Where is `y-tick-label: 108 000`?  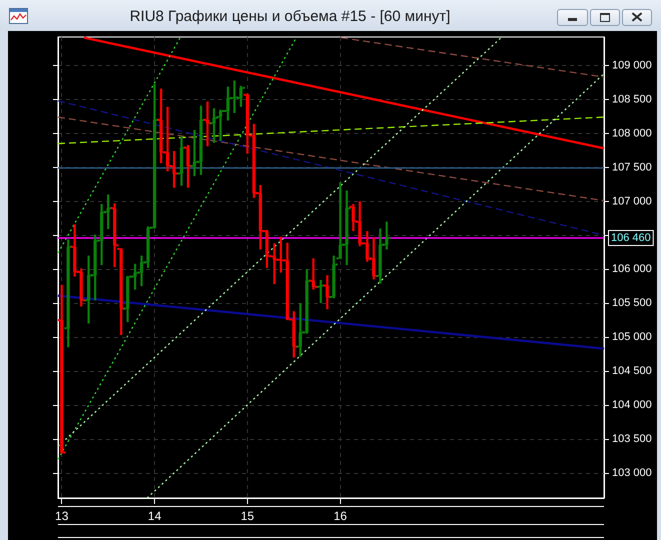
y-tick-label: 108 000 is located at coordinates (632, 133).